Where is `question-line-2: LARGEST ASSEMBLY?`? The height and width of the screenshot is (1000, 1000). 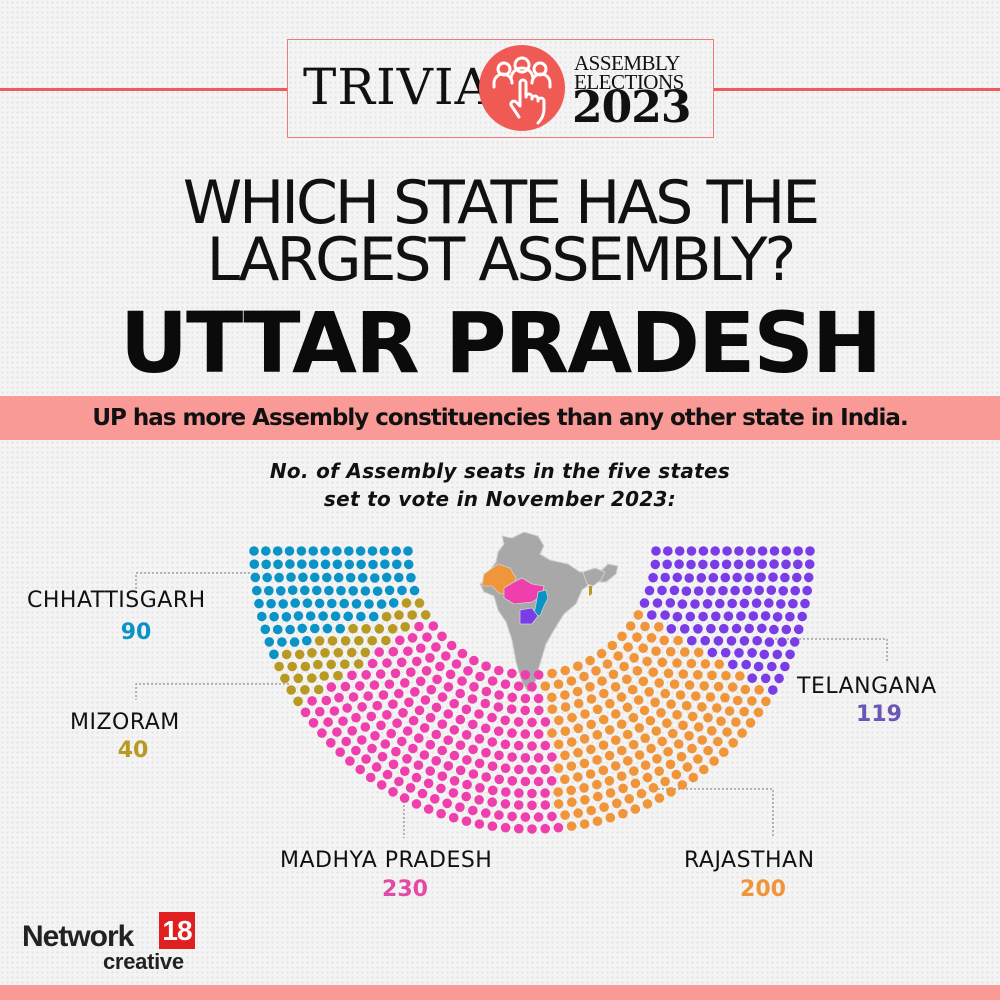 question-line-2: LARGEST ASSEMBLY? is located at coordinates (501, 260).